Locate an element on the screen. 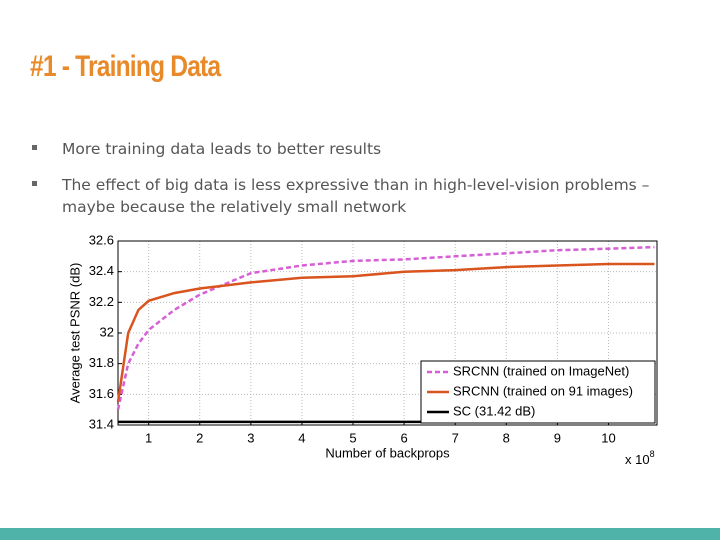  x-axis-label: Number of backprops is located at coordinates (387, 452).